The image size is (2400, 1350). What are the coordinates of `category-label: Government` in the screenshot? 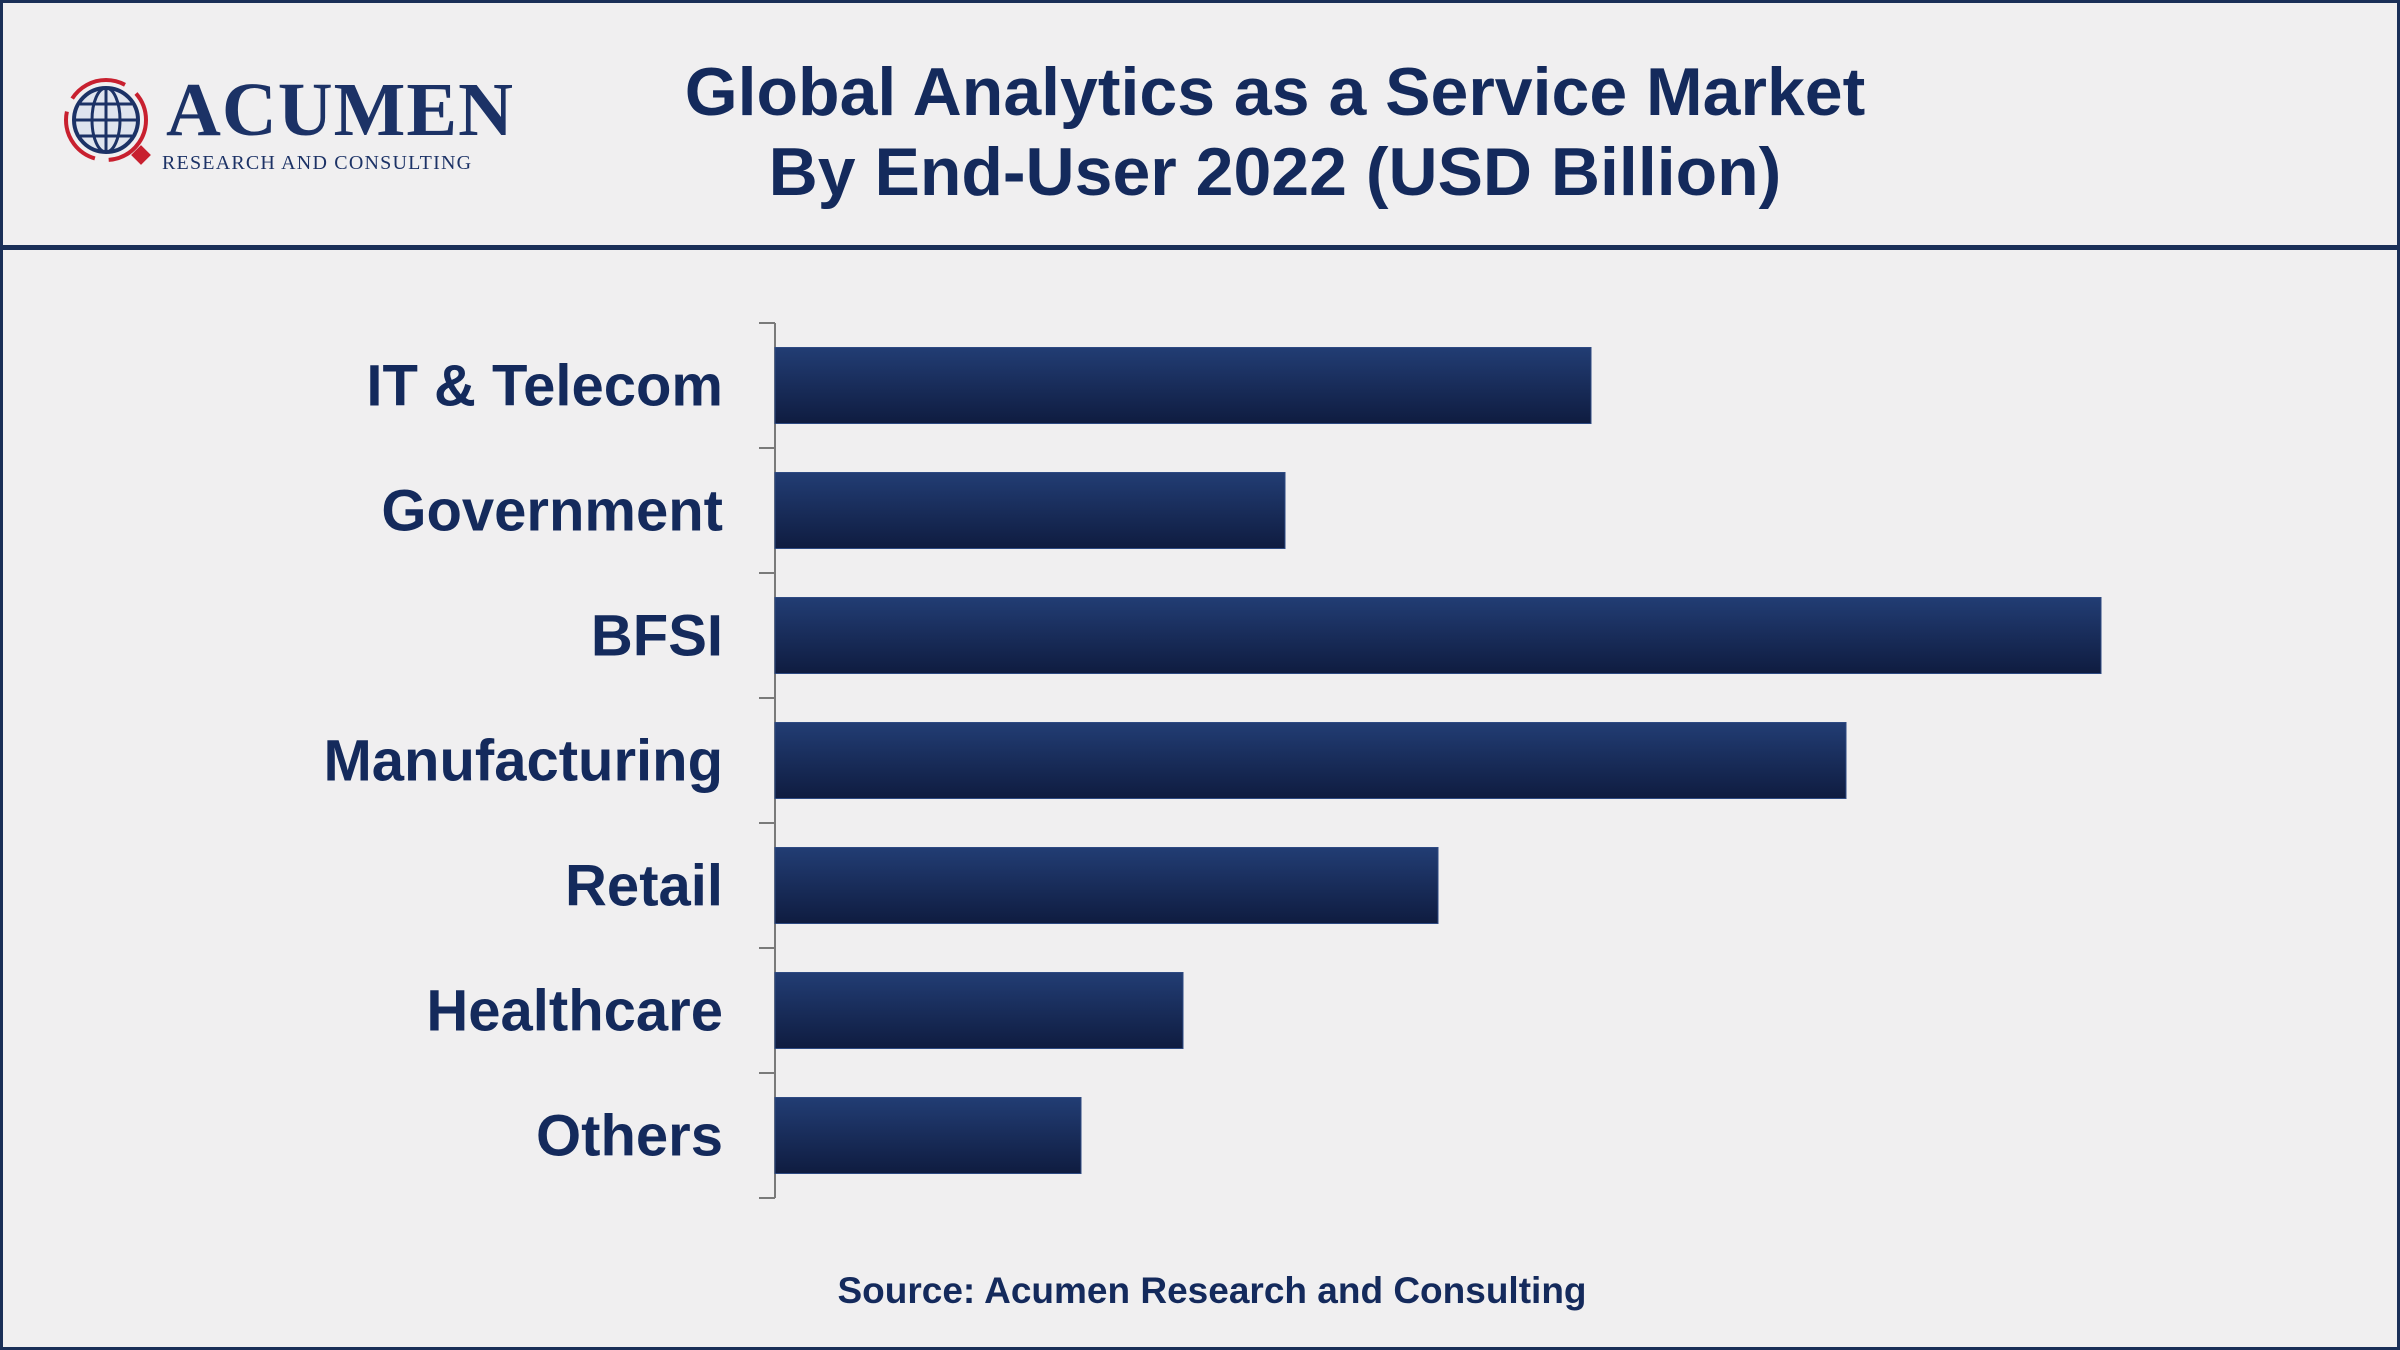 It's located at (552, 511).